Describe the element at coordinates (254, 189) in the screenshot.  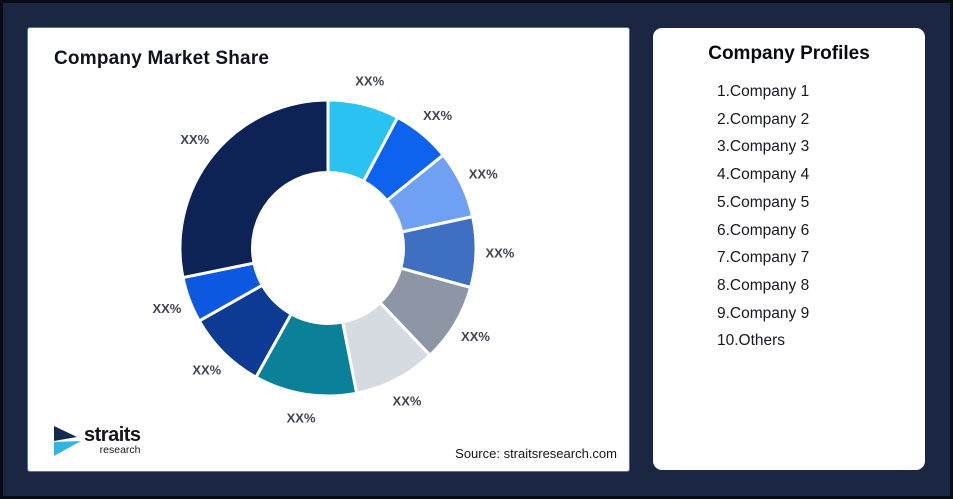
I see `donut-segment-others` at that location.